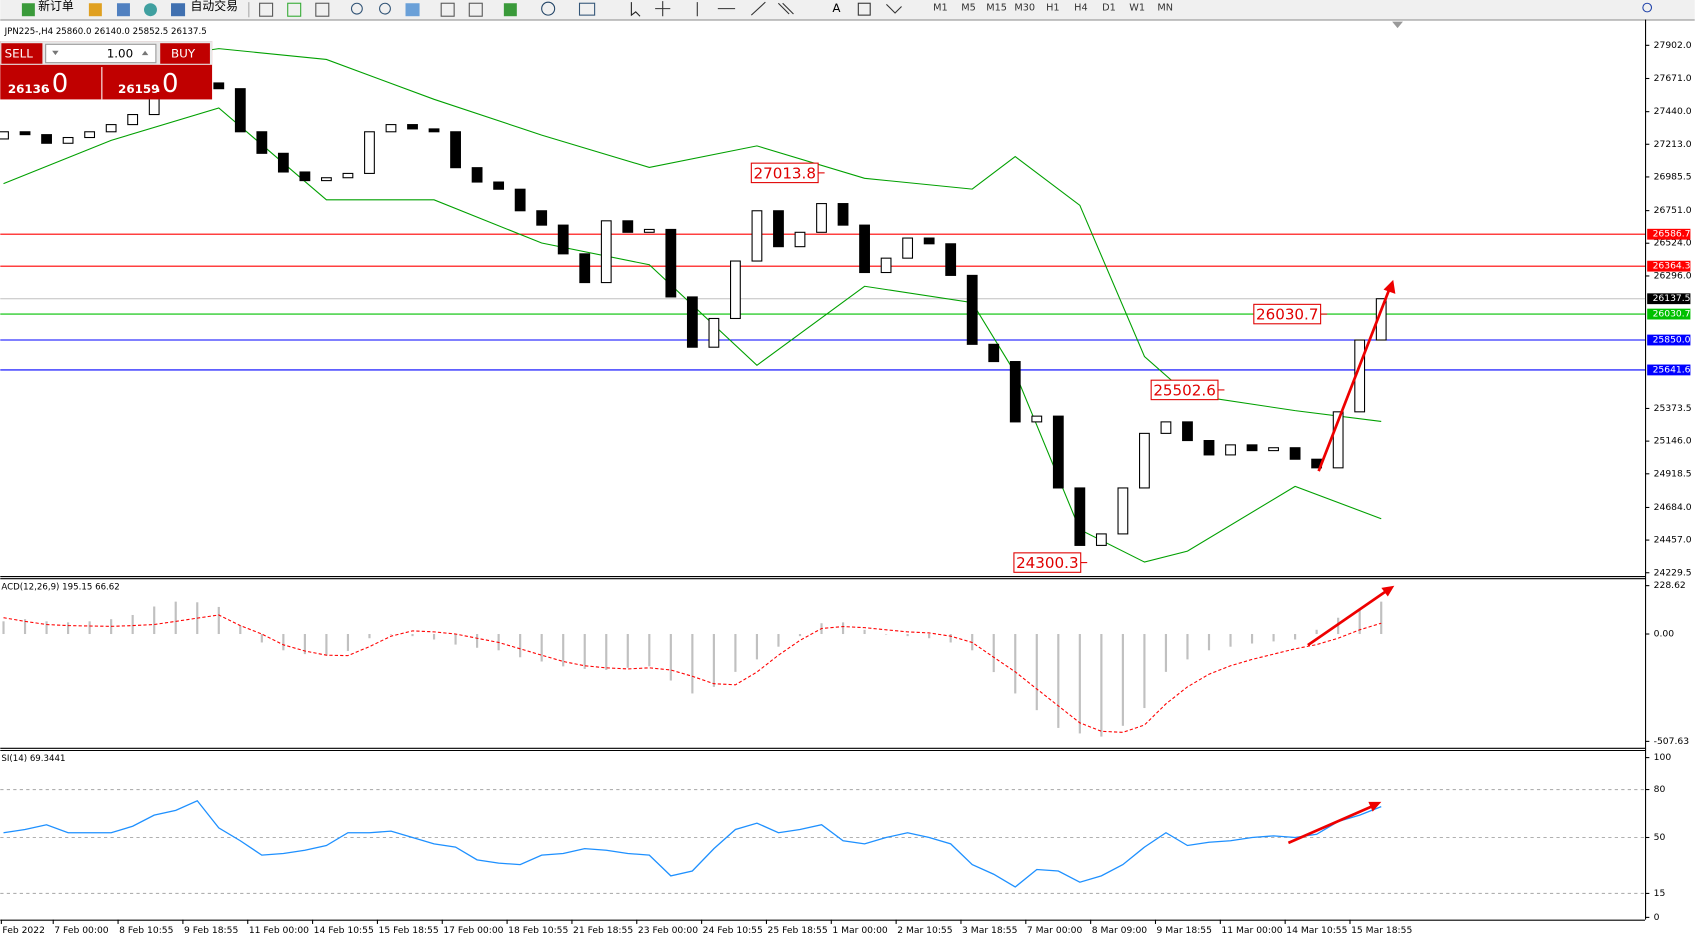 The height and width of the screenshot is (938, 1695). What do you see at coordinates (1287, 314) in the screenshot?
I see `annotation-box` at bounding box center [1287, 314].